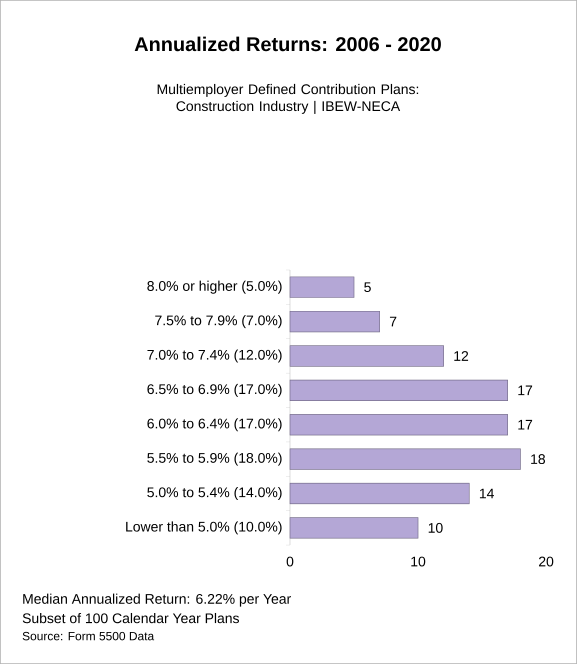  I want to click on y-tick-label: 5.5% to 5.9% (18.0%), so click(214, 459).